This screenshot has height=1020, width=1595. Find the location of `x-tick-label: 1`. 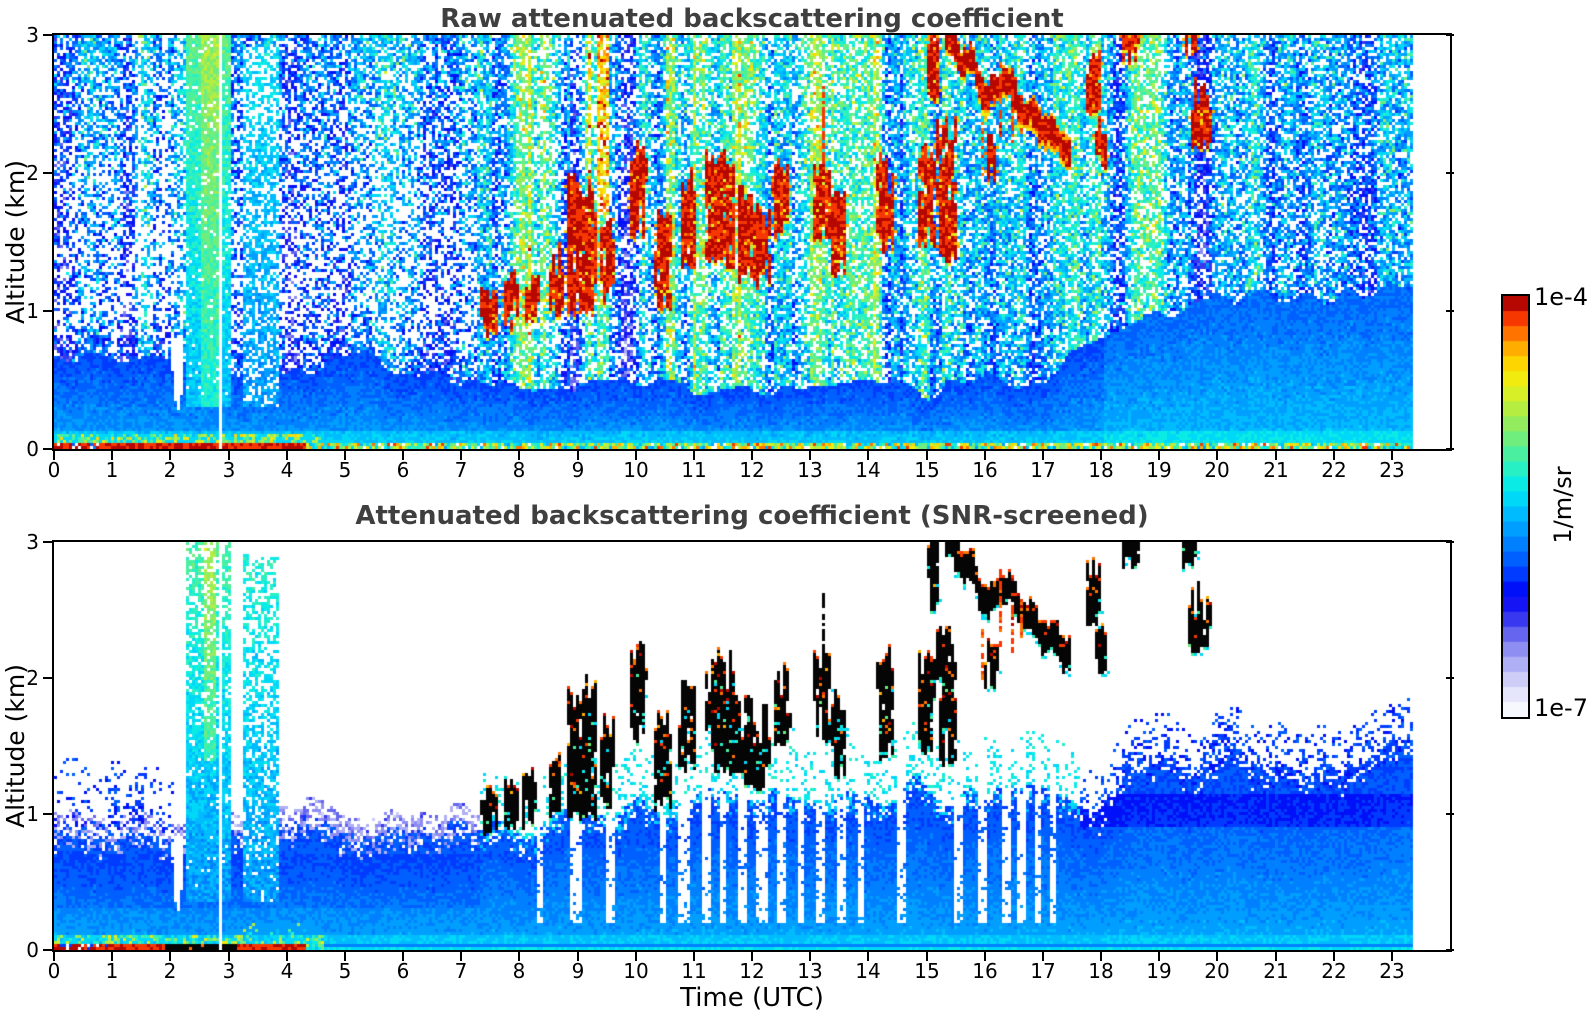

x-tick-label: 1 is located at coordinates (112, 470).